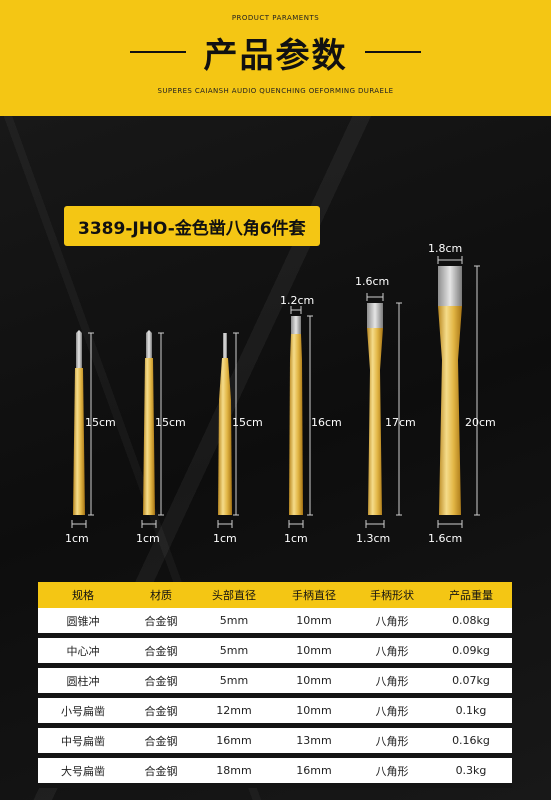 The image size is (551, 800). What do you see at coordinates (314, 741) in the screenshot?
I see `cell-handle-diameter: 13mm` at bounding box center [314, 741].